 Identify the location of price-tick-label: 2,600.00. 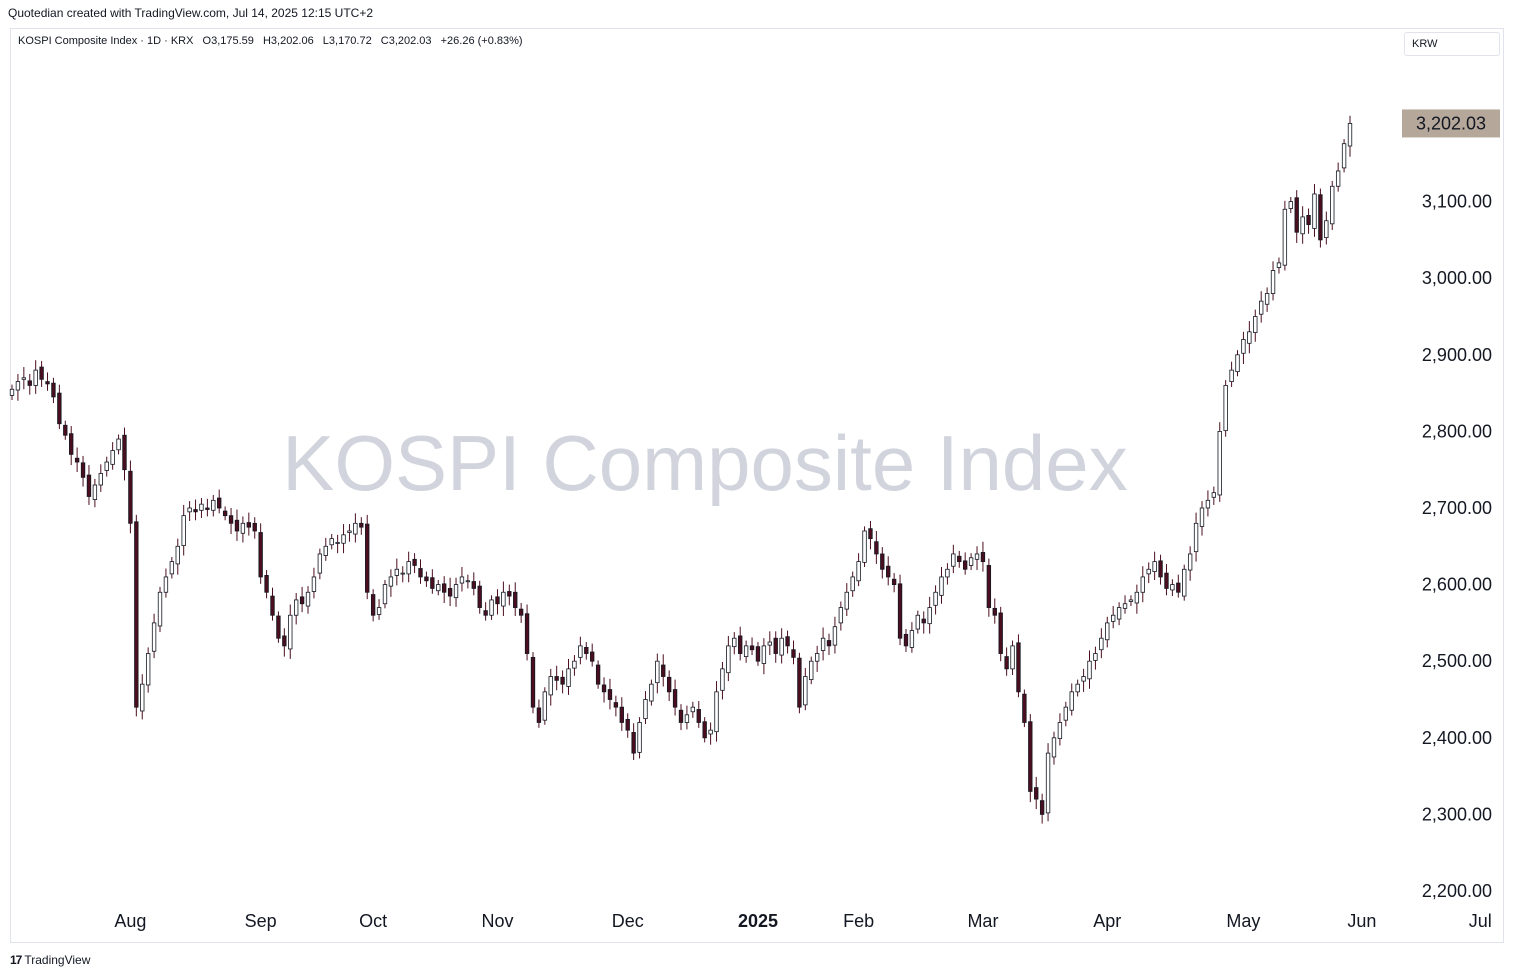
(1457, 585).